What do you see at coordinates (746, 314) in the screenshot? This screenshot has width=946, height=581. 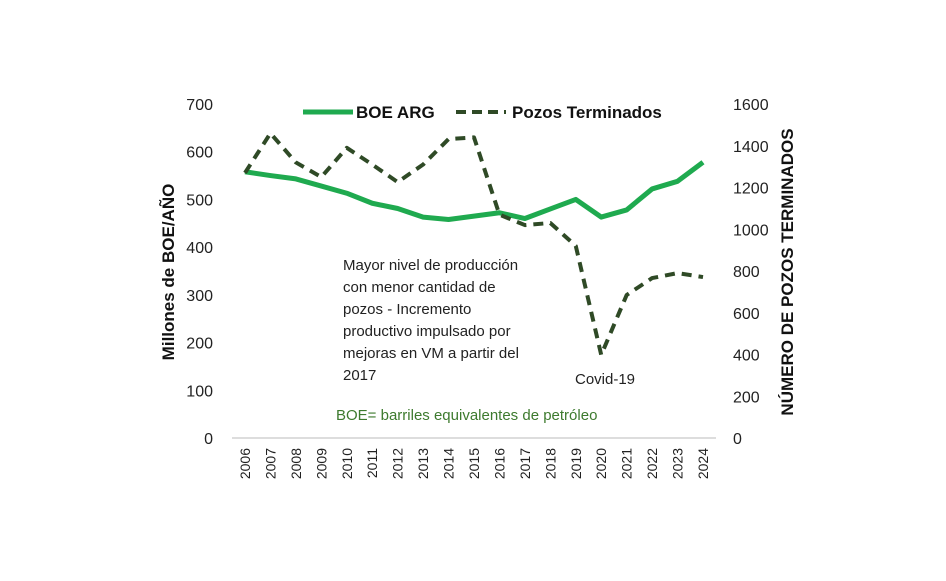 I see `y2-tick-label: 600` at bounding box center [746, 314].